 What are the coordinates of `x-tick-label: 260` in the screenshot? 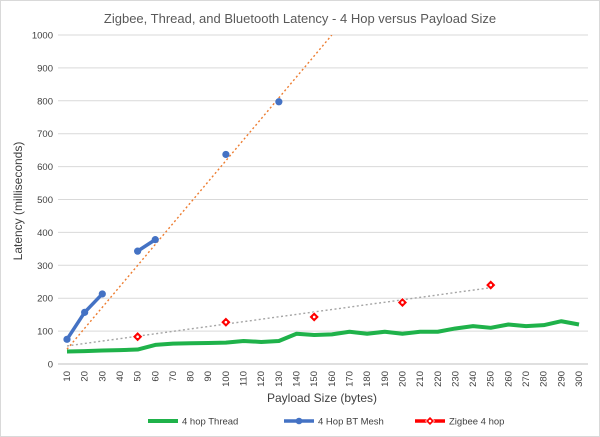 It's located at (508, 379).